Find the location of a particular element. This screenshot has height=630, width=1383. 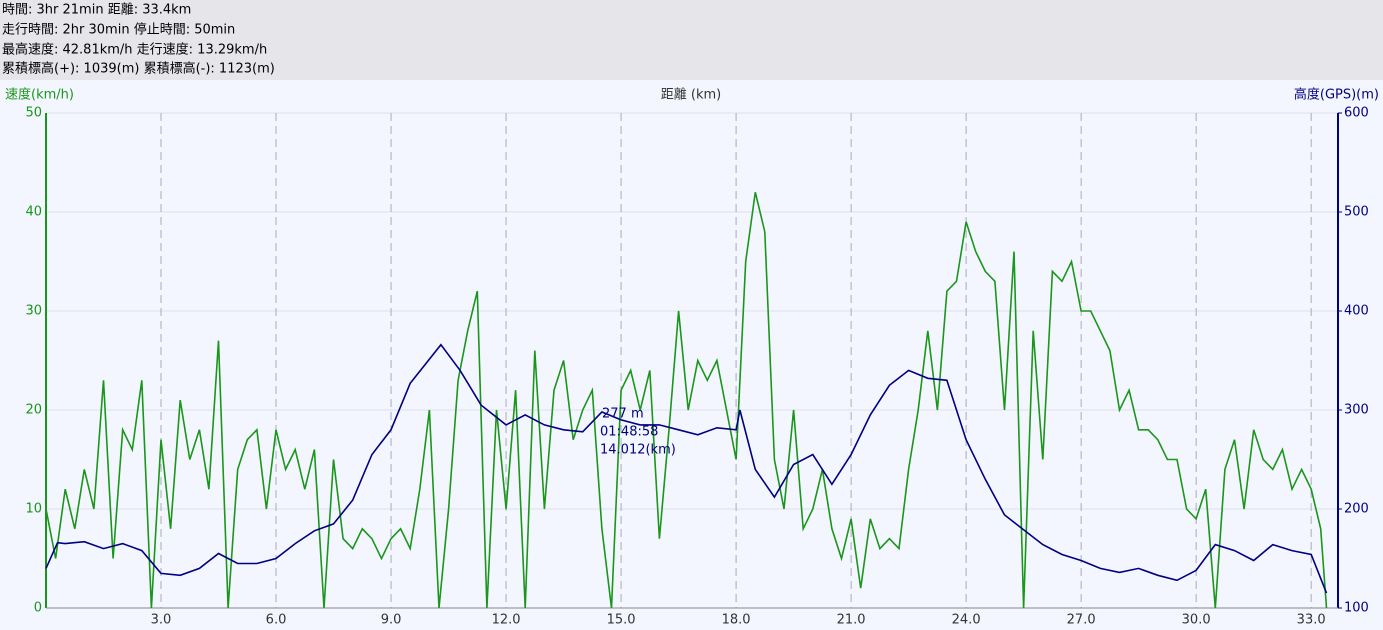

annotation: 277 m is located at coordinates (623, 414).